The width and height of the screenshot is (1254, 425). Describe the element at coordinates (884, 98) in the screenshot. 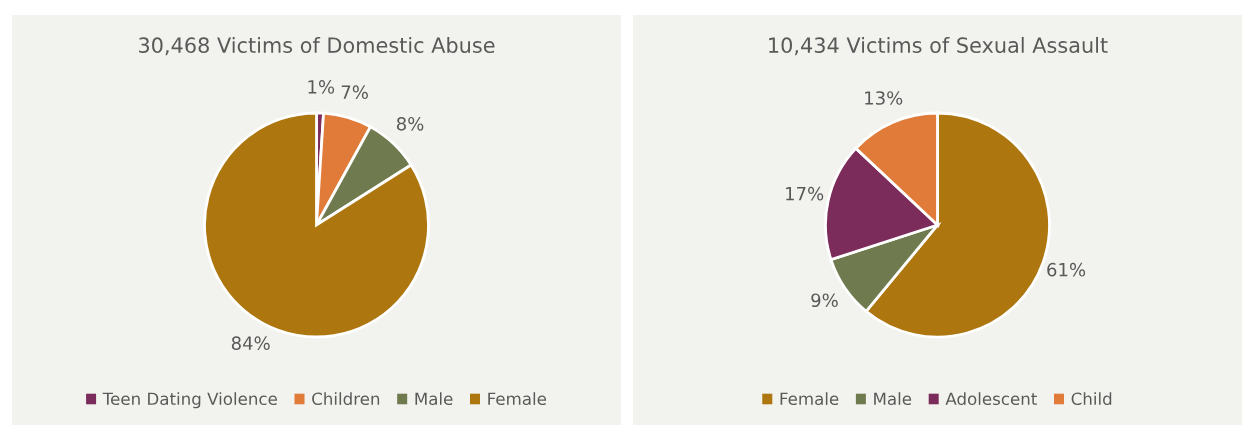

I see `data-label: 13%` at that location.